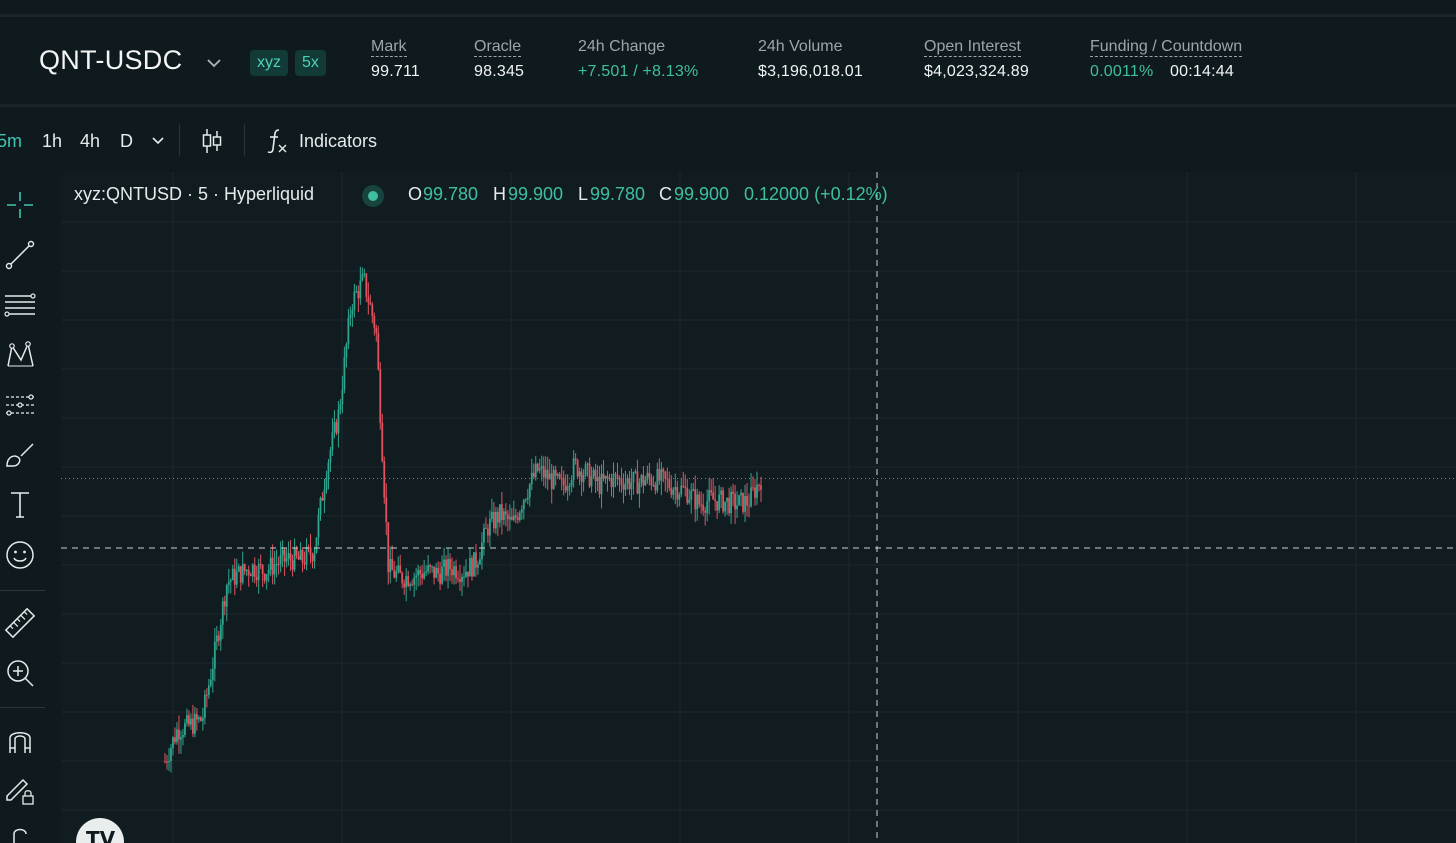 The height and width of the screenshot is (843, 1456). What do you see at coordinates (1166, 47) in the screenshot?
I see `stat-label: Funding / Countdown` at bounding box center [1166, 47].